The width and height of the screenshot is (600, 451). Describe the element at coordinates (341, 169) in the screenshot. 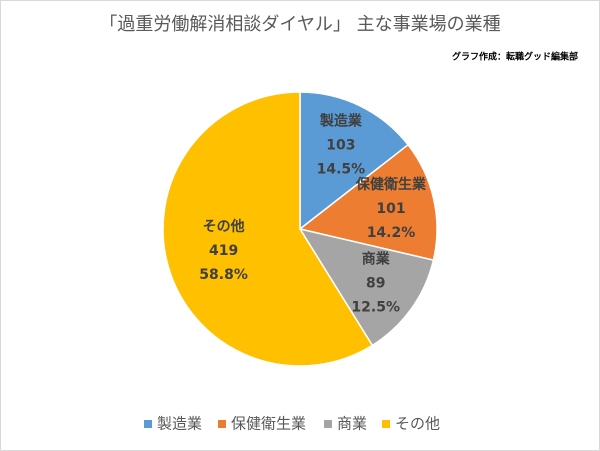

I see `slice-percent-label: 14.5%` at that location.